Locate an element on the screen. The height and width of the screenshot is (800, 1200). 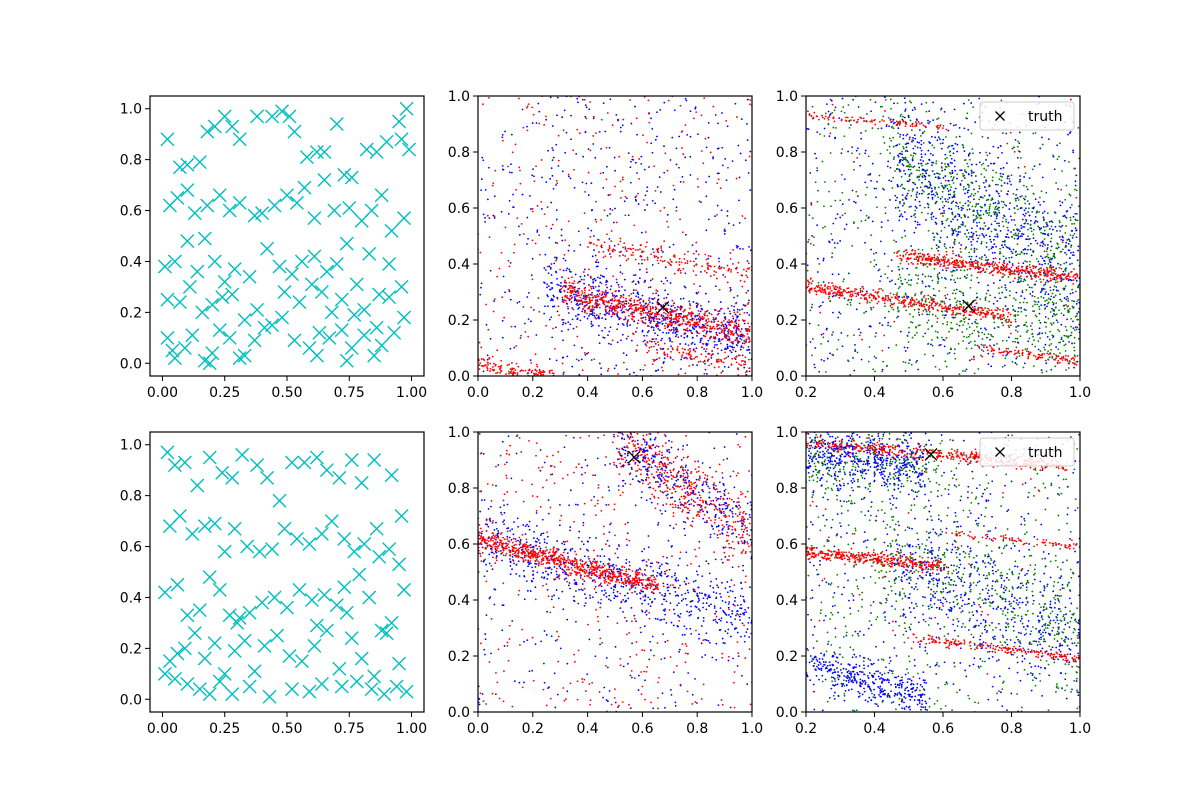
x-marker-point is located at coordinates (187, 164).